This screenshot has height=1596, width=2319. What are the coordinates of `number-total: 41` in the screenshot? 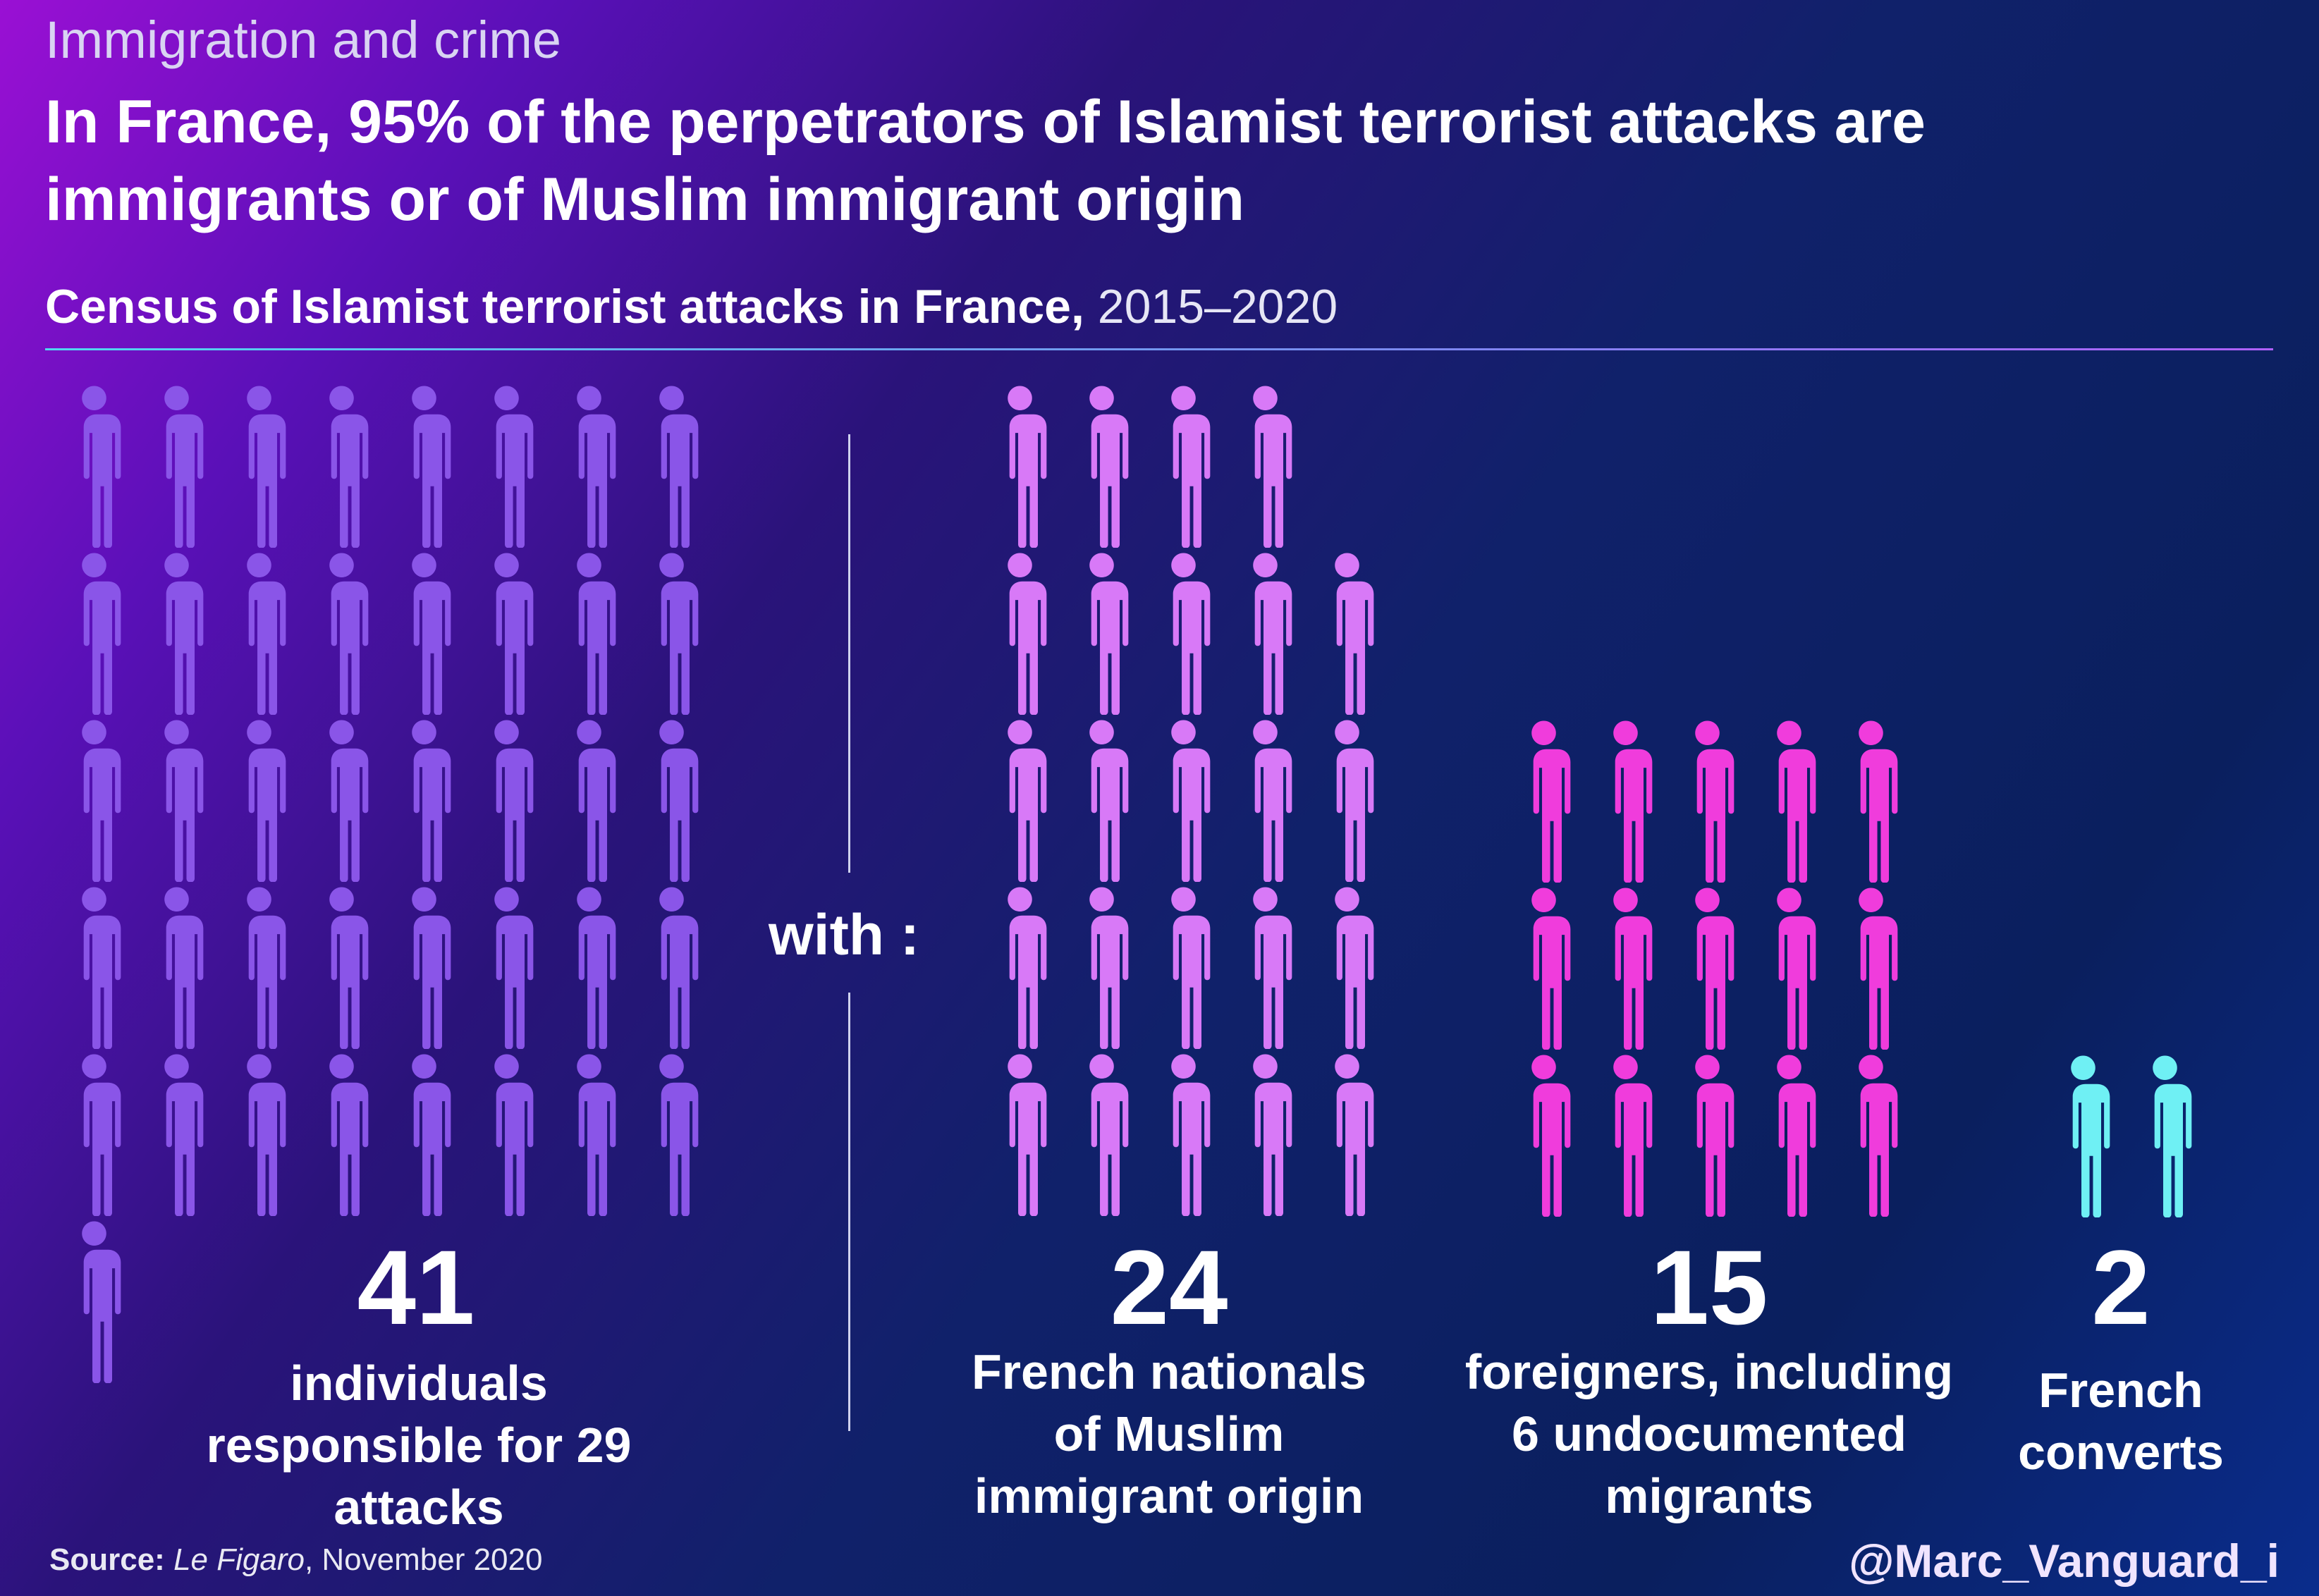 It's located at (416, 1287).